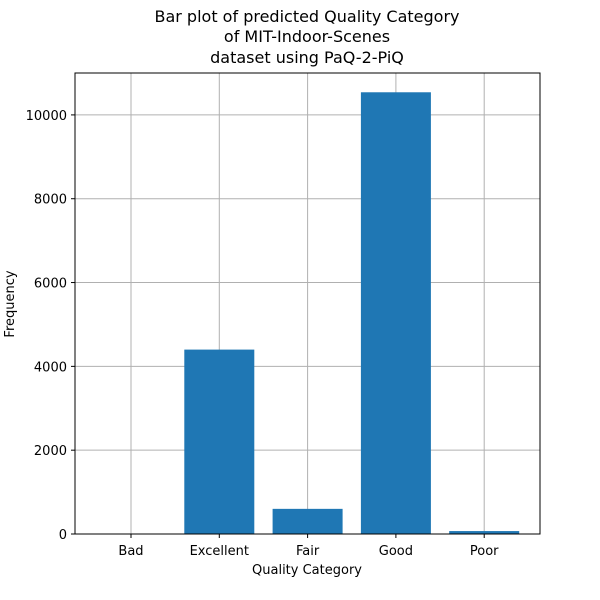  Describe the element at coordinates (307, 570) in the screenshot. I see `x-axis-label: Quality Category` at that location.